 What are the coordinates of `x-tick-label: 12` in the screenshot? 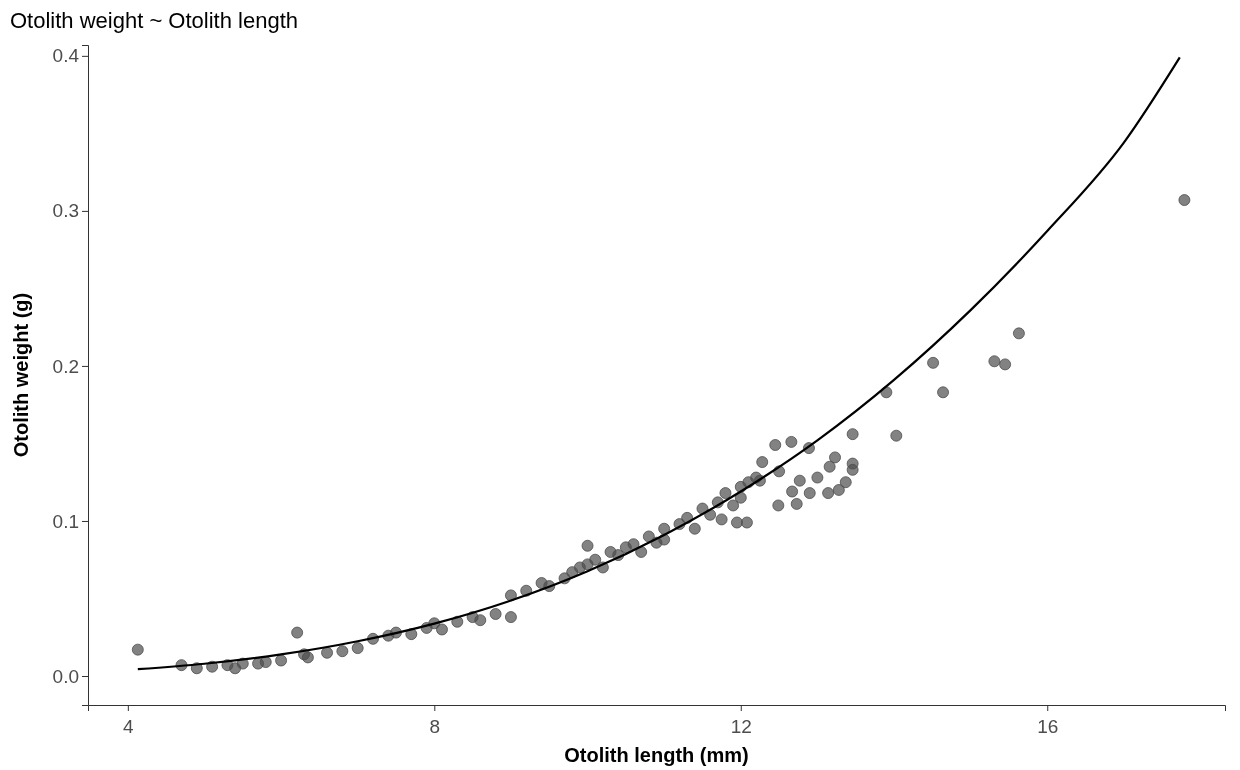 It's located at (741, 726).